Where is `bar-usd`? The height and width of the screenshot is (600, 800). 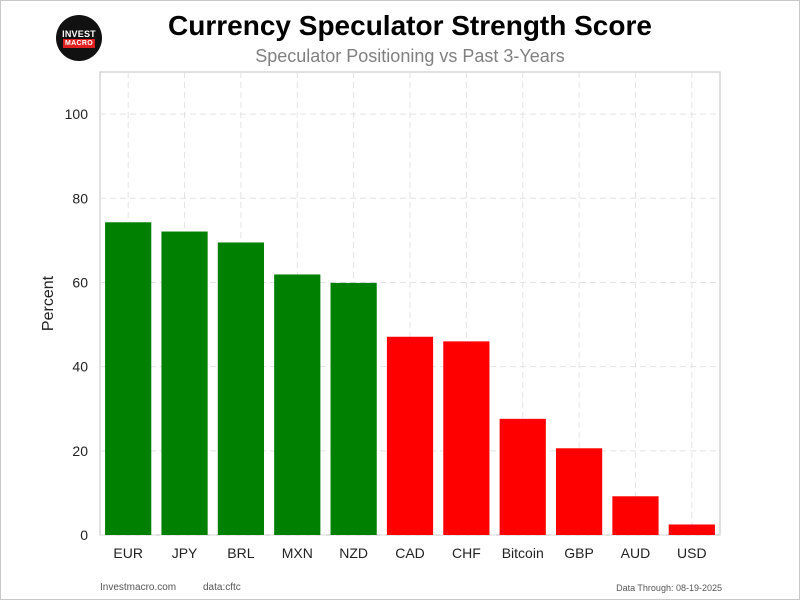 bar-usd is located at coordinates (691, 529).